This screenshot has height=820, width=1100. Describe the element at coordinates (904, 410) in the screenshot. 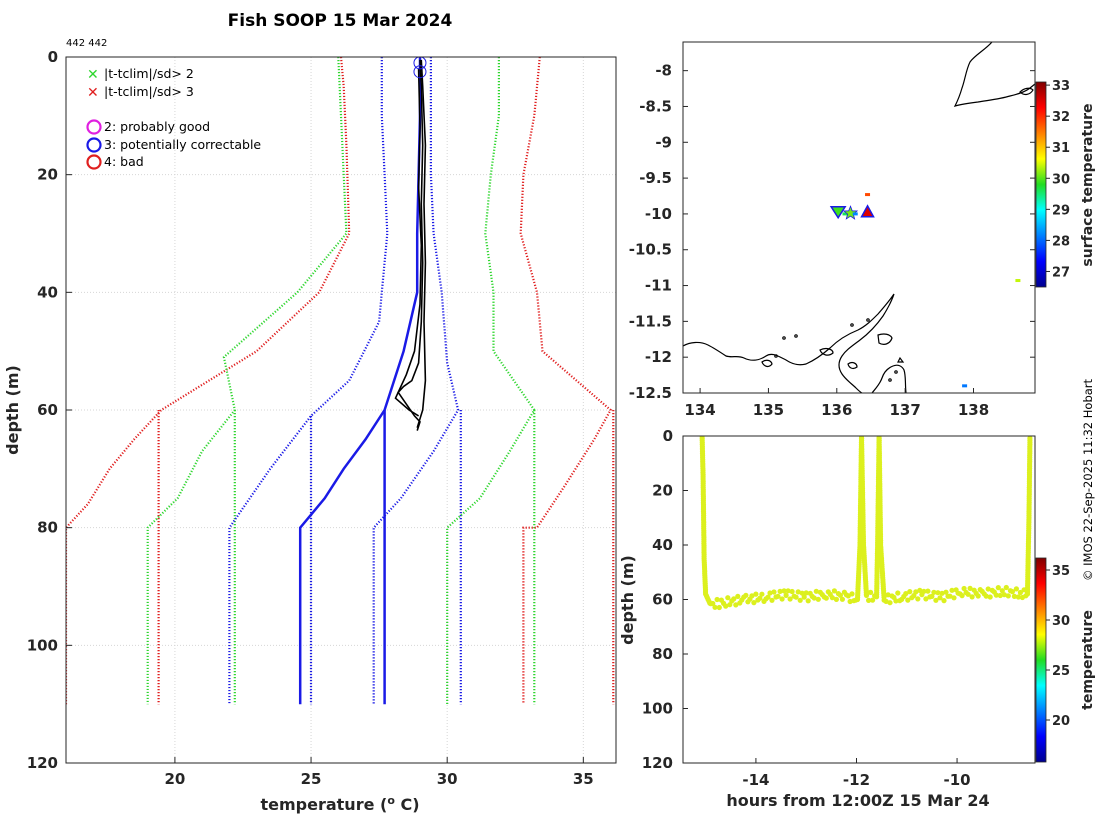

I see `map-lon-tick-label: 137` at that location.